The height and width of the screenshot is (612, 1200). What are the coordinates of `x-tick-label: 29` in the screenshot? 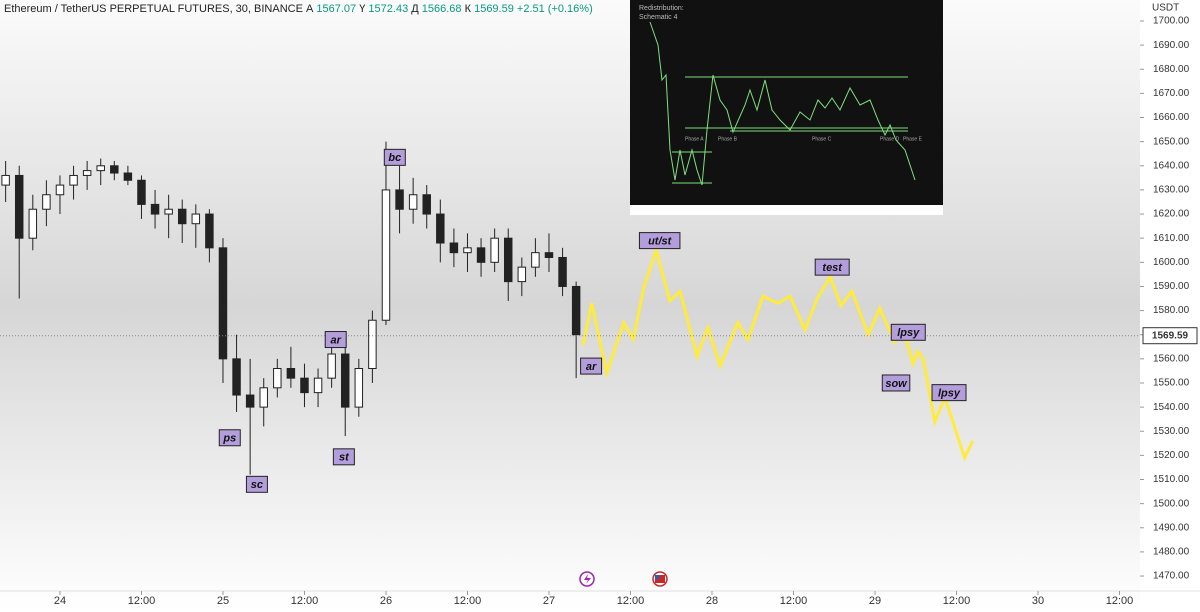 It's located at (875, 601).